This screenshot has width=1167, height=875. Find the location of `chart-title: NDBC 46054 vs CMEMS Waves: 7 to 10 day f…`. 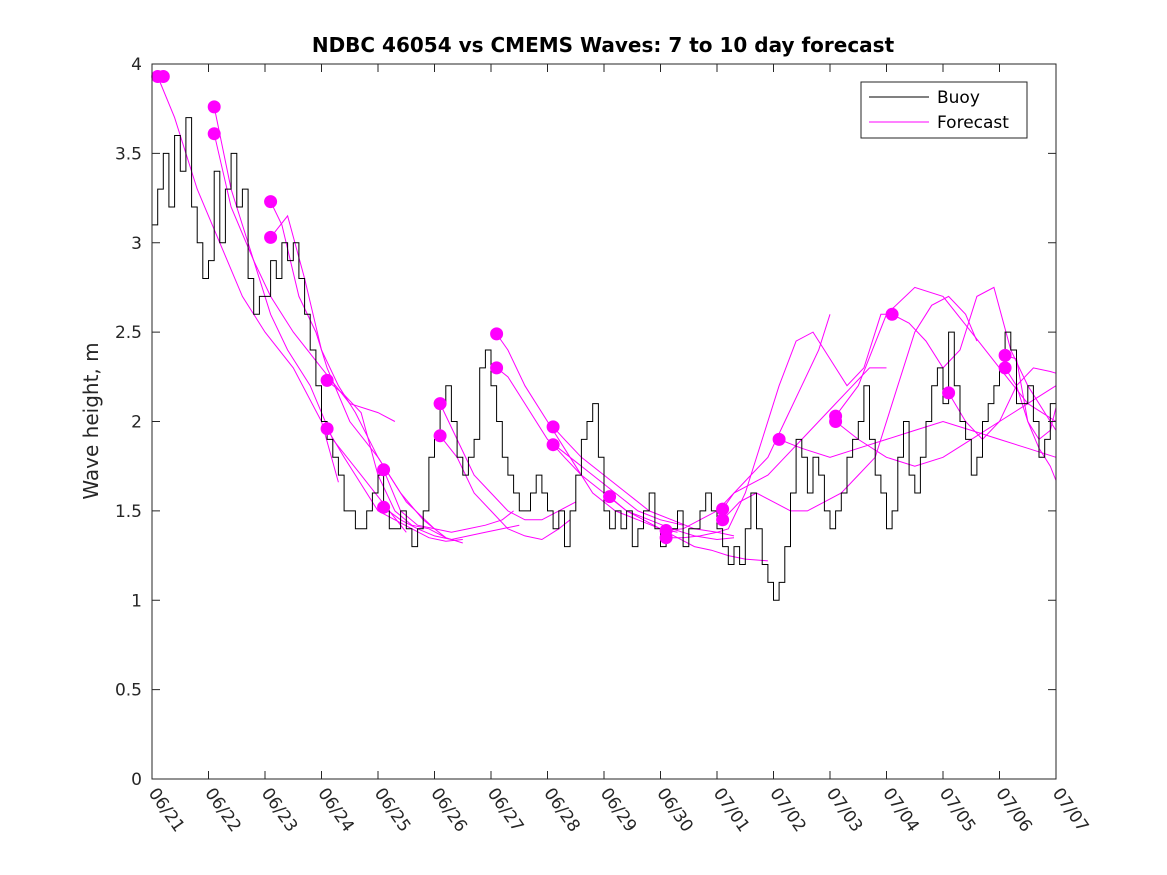

chart-title: NDBC 46054 vs CMEMS Waves: 7 to 10 day f… is located at coordinates (603, 45).